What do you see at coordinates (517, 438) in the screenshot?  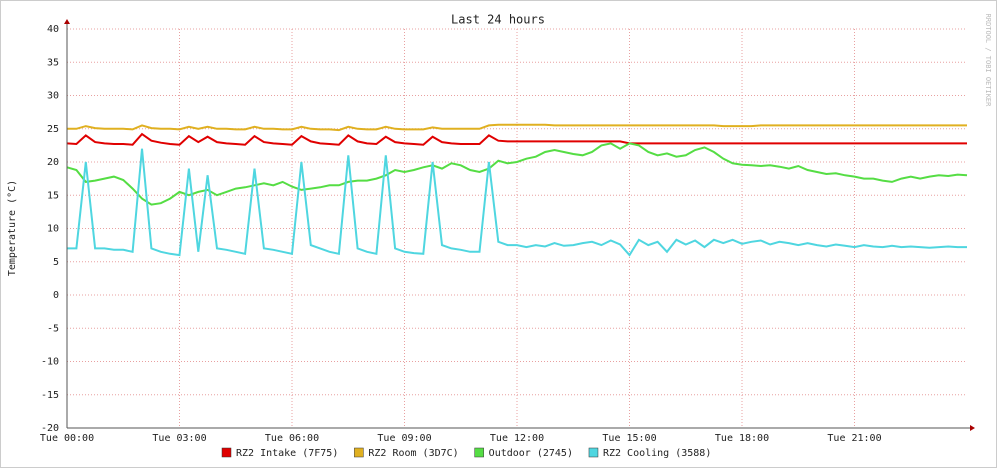 I see `x-tick-label: Tue 12:00` at bounding box center [517, 438].